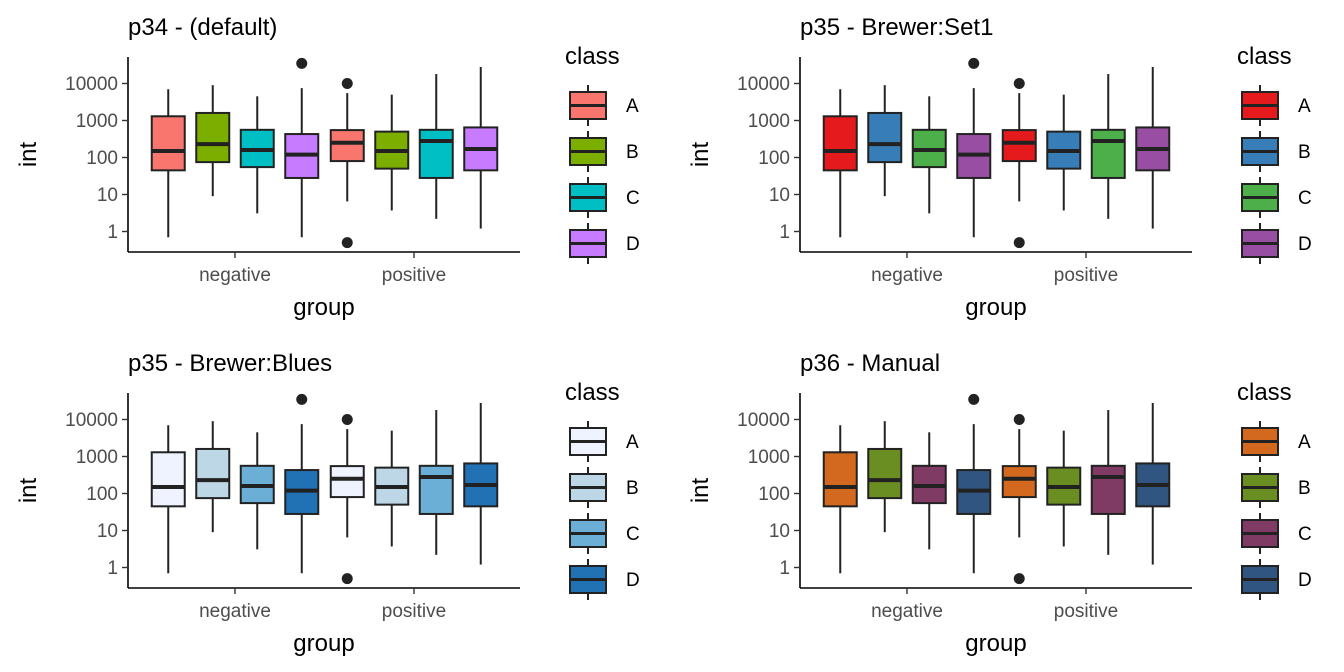 The image size is (1344, 672). Describe the element at coordinates (896, 27) in the screenshot. I see `chart-title: p35 - Brewer:Set1` at that location.